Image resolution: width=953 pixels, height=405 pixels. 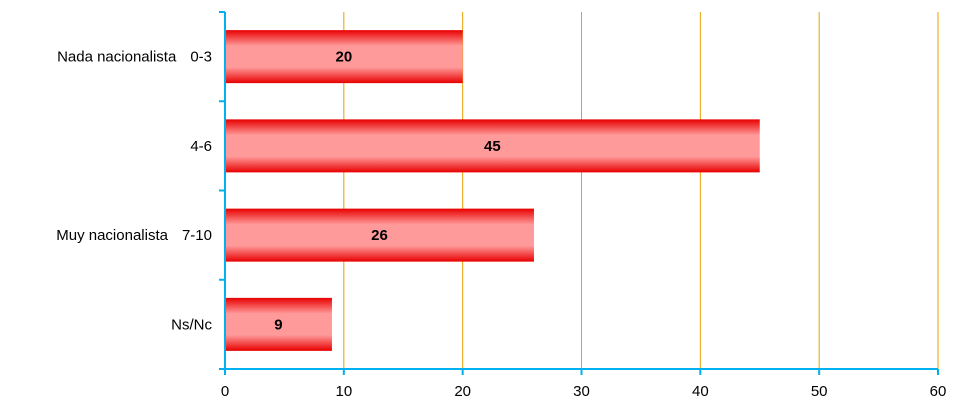 I want to click on category-group-label-0: Nada nacionalista, so click(x=117, y=57).